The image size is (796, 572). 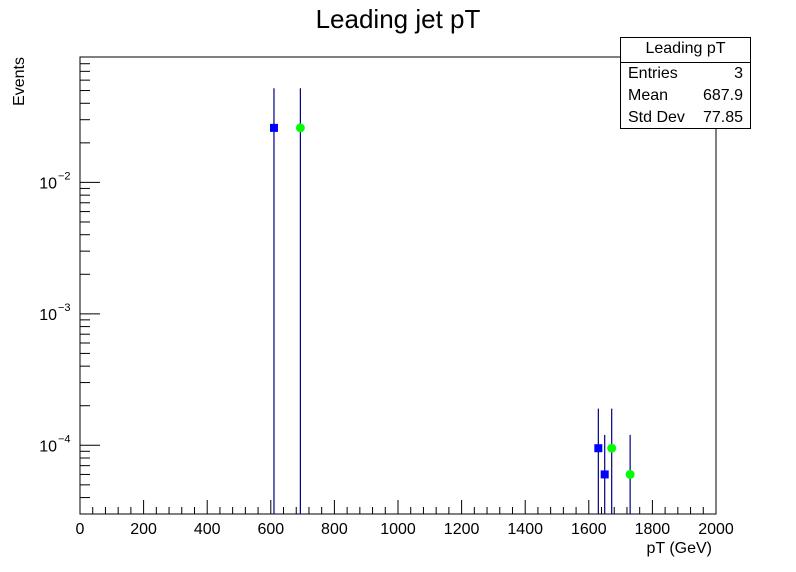 I want to click on x-tick-label: 2000, so click(x=716, y=529).